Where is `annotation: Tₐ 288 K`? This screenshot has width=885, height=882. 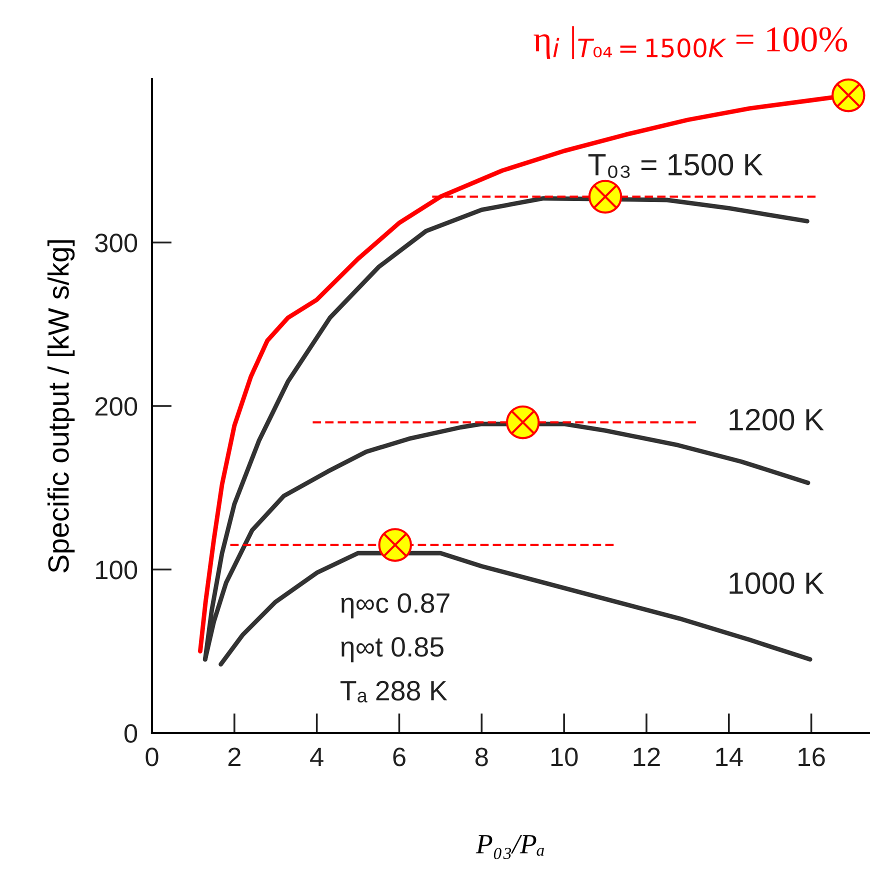 annotation: Tₐ 288 K is located at coordinates (394, 691).